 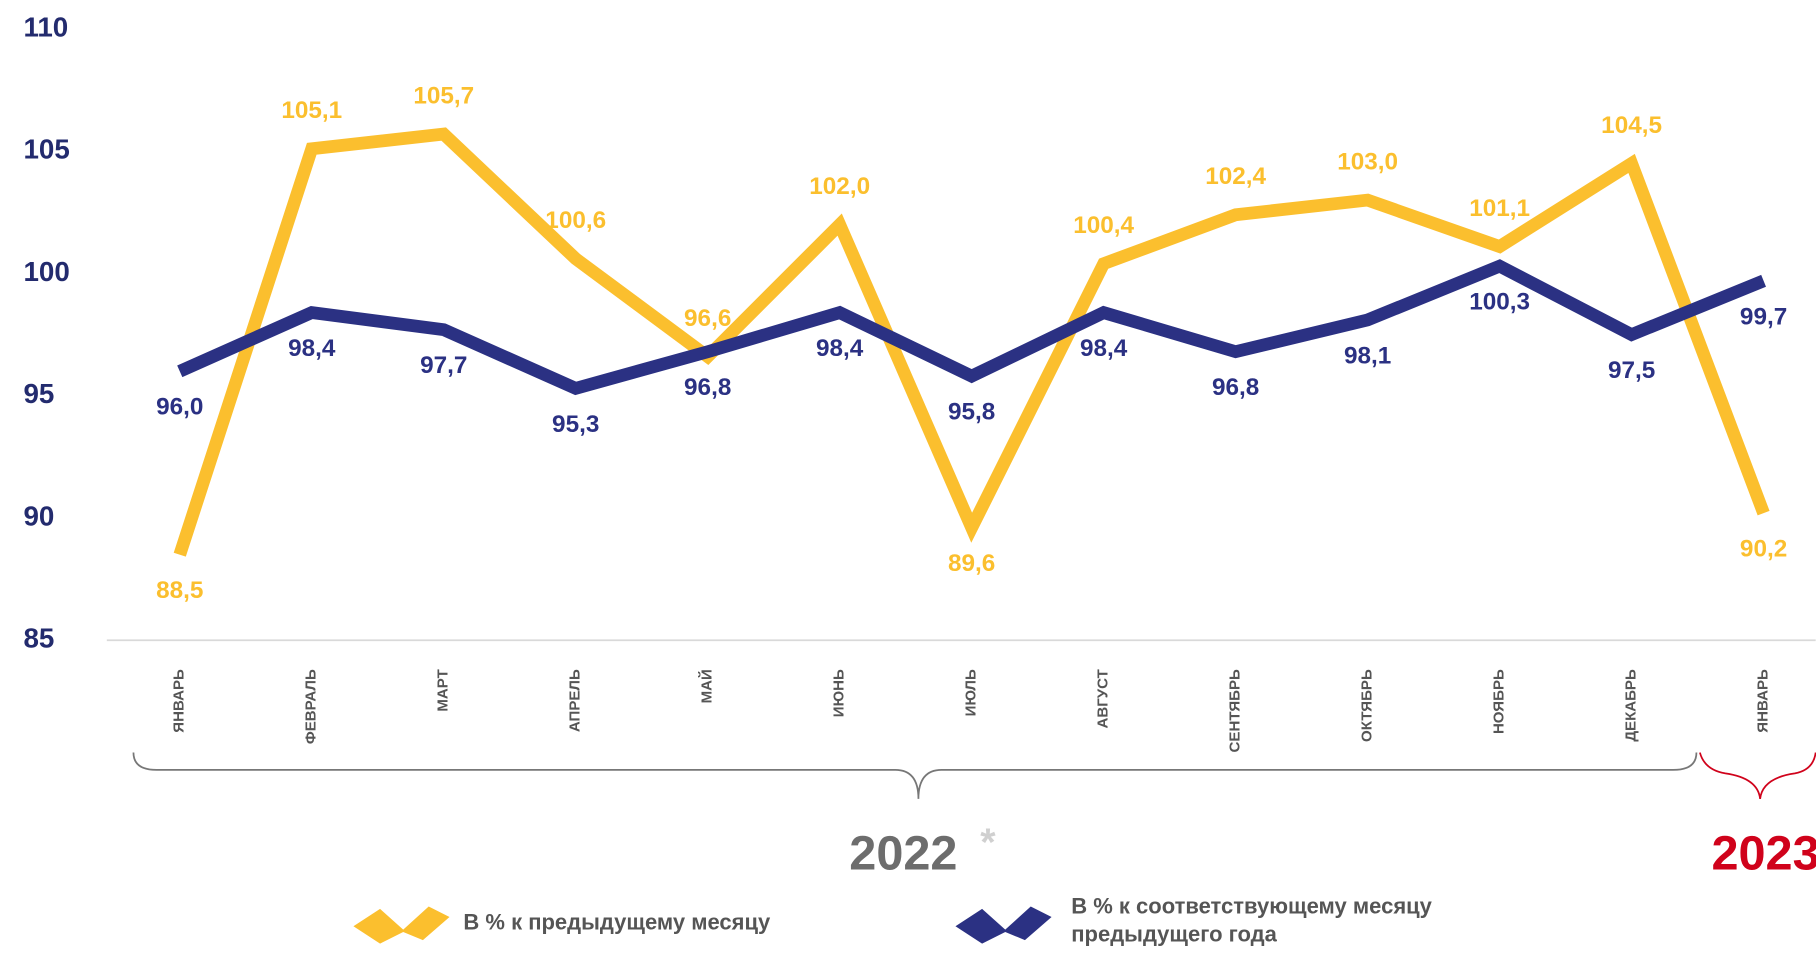 I want to click on data-label: 102,4, so click(x=1235, y=176).